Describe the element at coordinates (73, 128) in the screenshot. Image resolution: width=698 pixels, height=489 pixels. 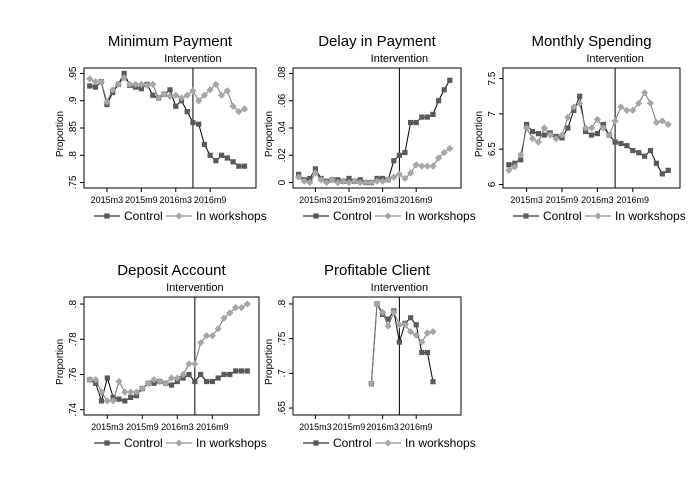
I see `y-tick-label: .85` at that location.